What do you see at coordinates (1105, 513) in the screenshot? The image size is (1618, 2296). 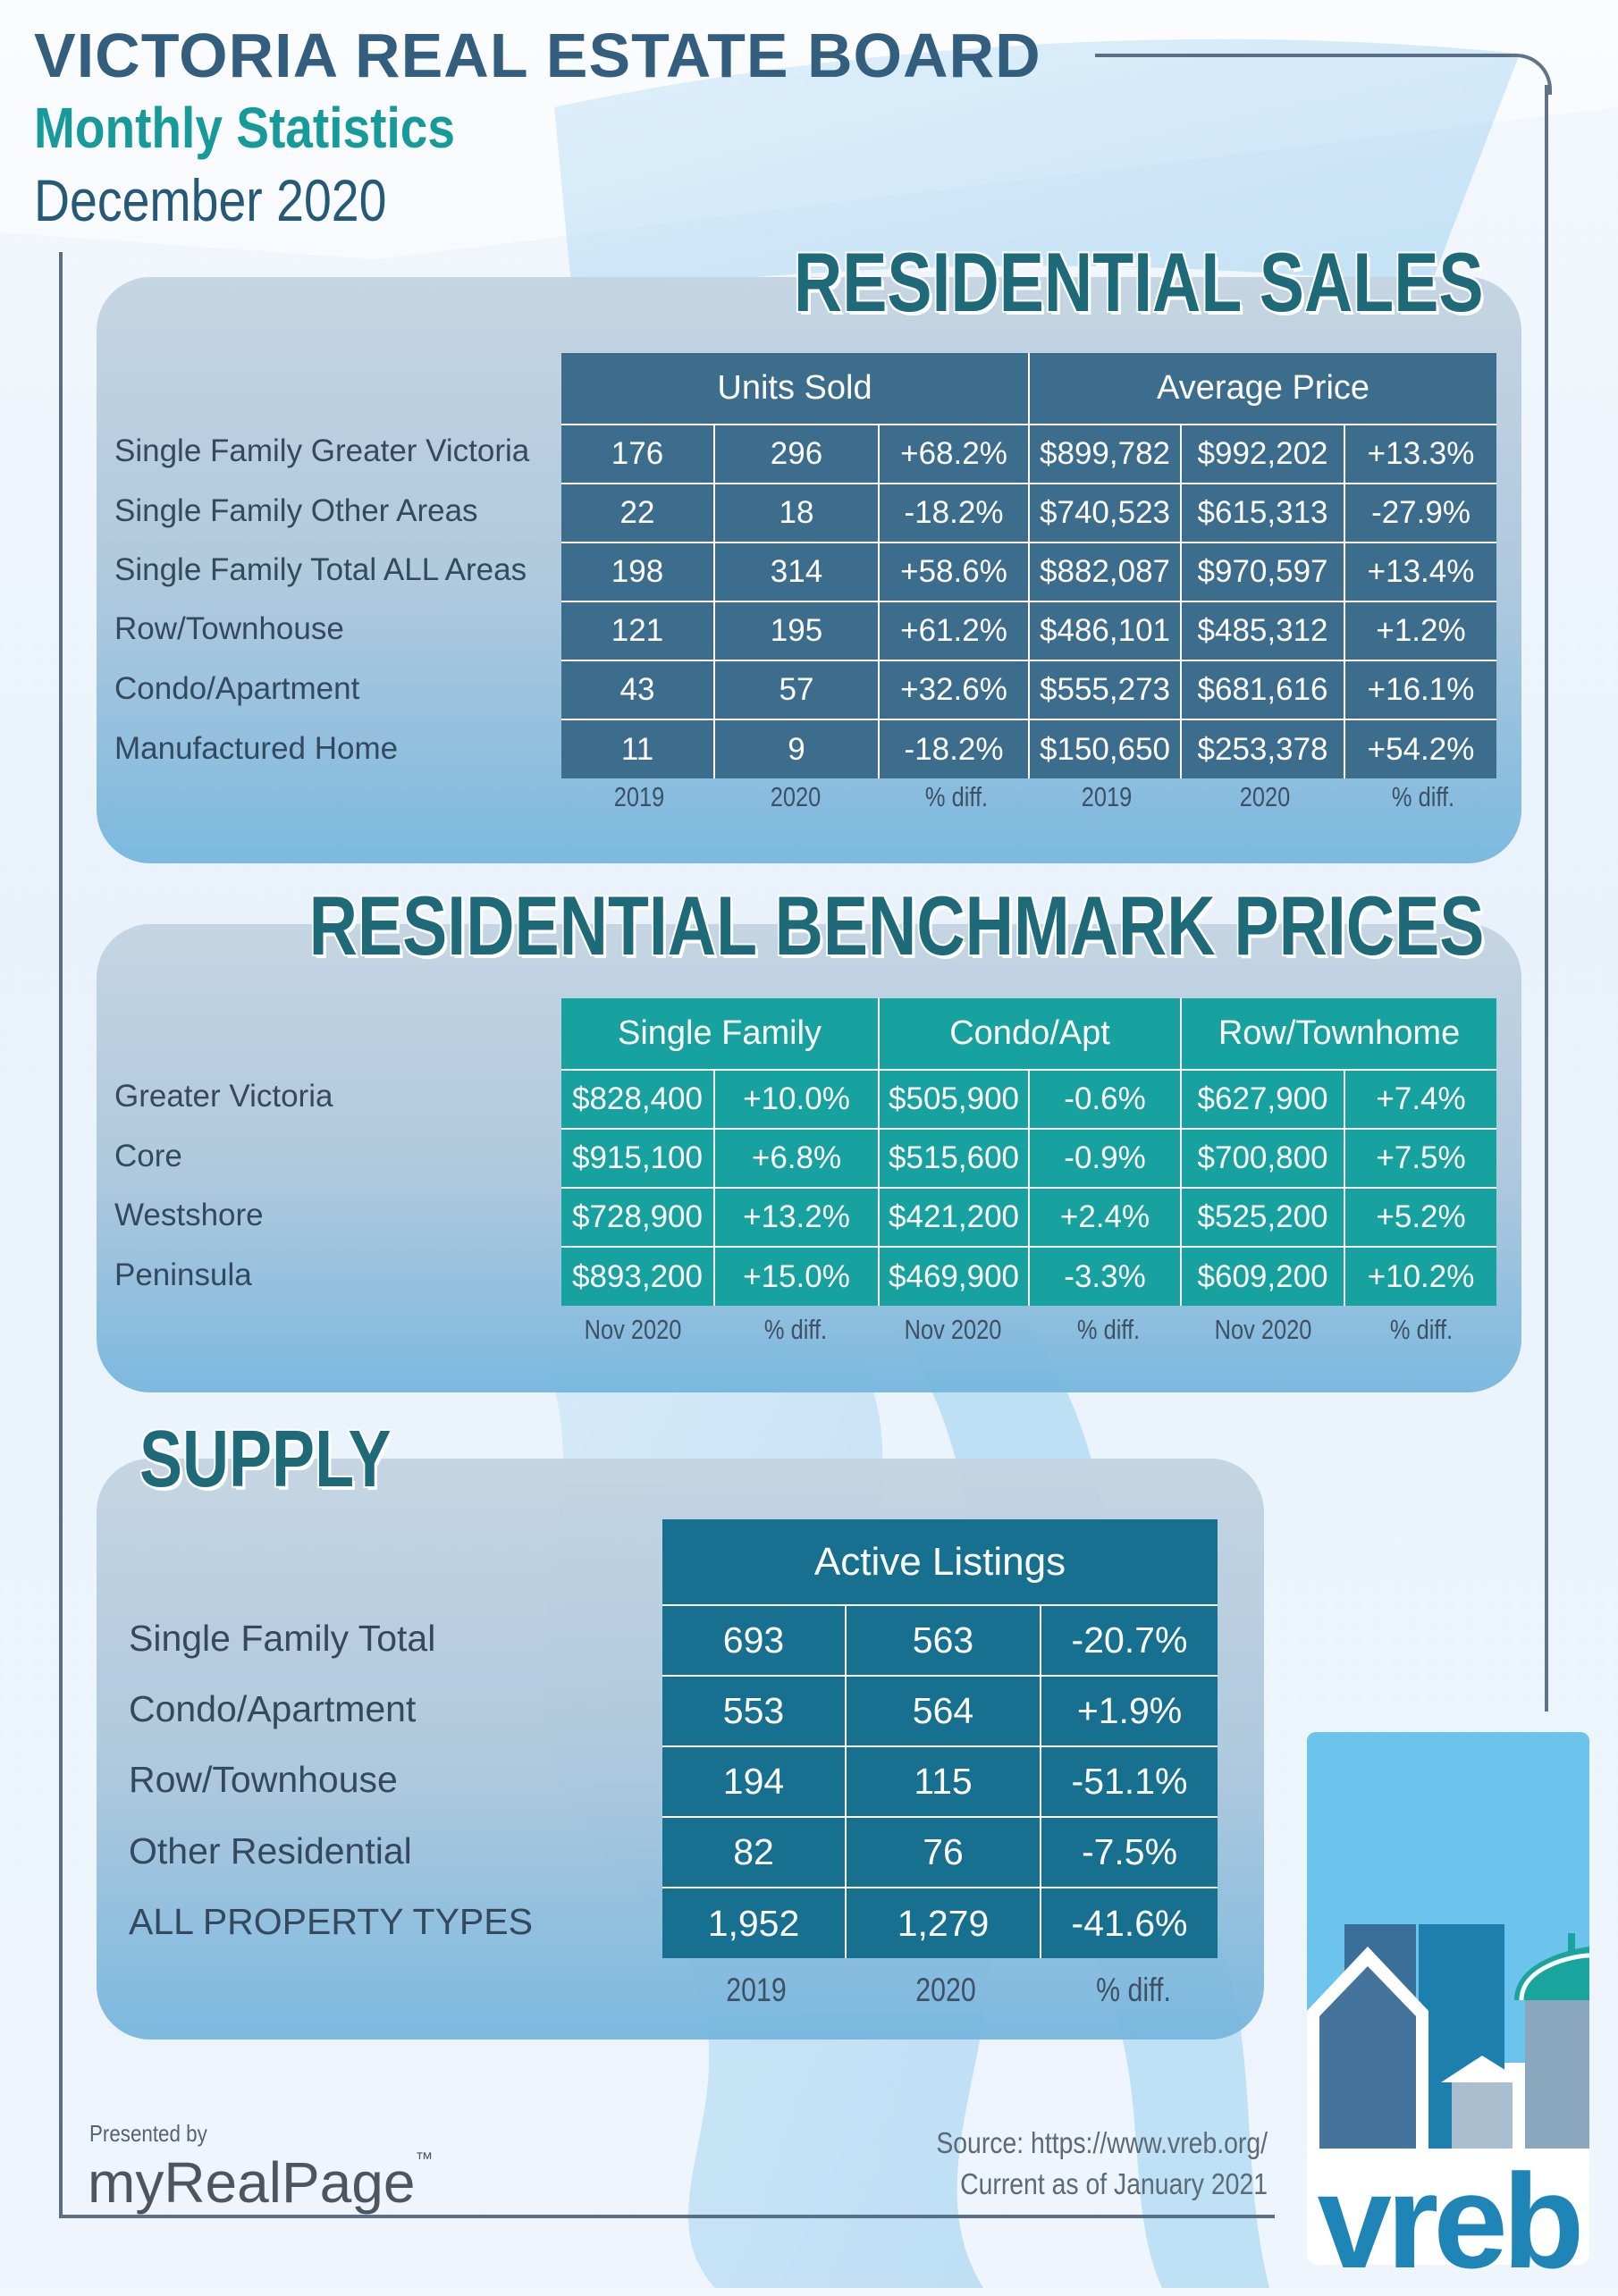 I see `table-cell: $740,523` at bounding box center [1105, 513].